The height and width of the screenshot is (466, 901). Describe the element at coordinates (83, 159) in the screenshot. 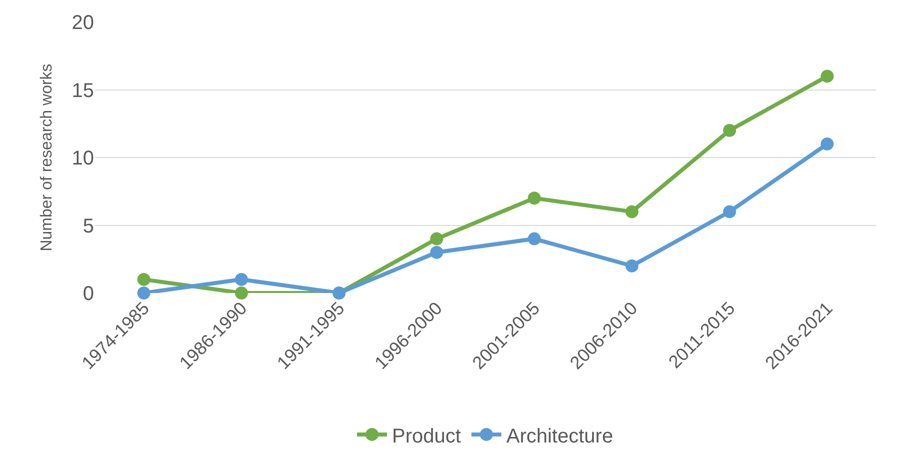

I see `y-tick-label: 10` at that location.